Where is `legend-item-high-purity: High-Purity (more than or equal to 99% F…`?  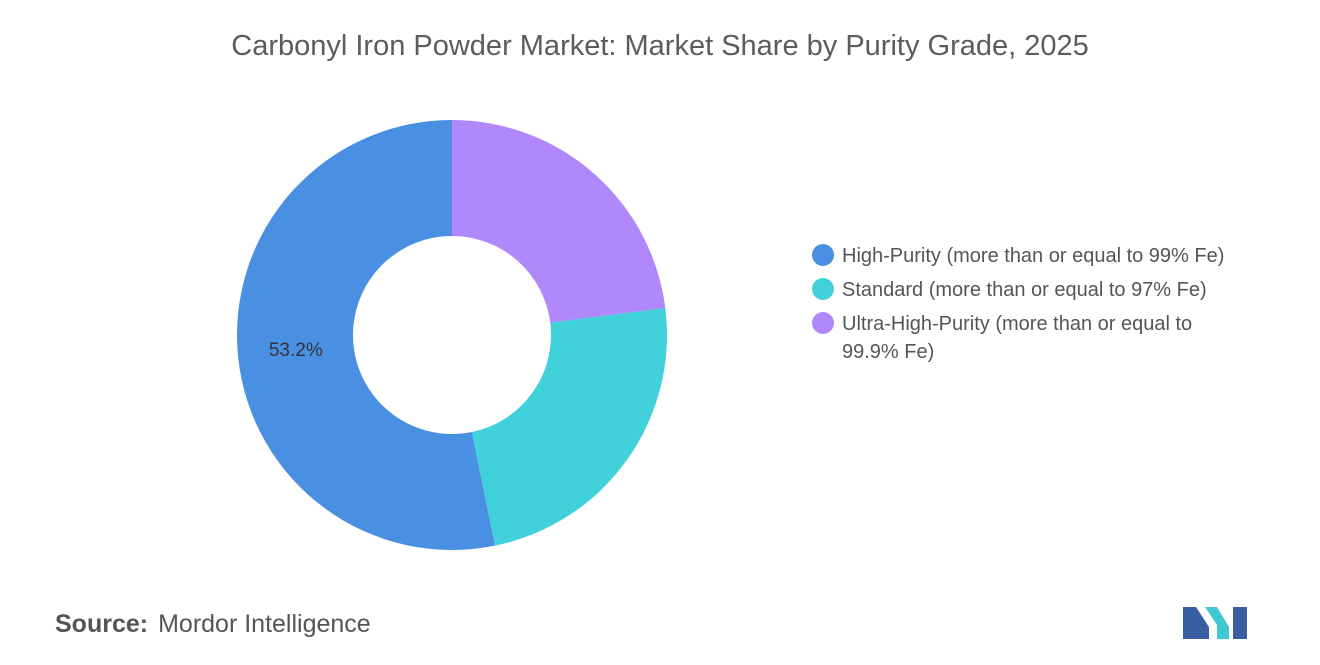
legend-item-high-purity: High-Purity (more than or equal to 99% F… is located at coordinates (1032, 256).